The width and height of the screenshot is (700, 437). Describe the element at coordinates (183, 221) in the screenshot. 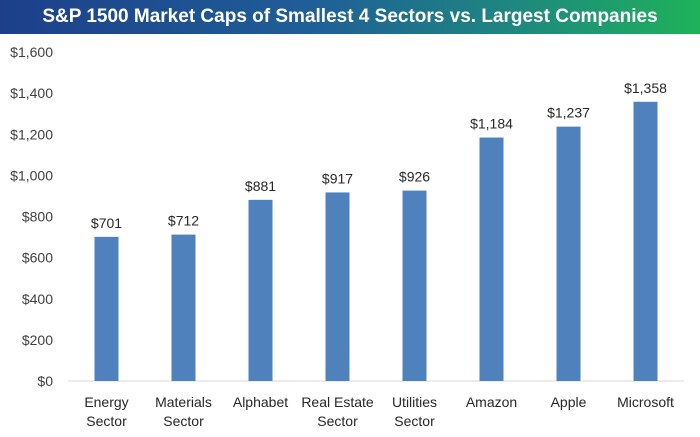

I see `data-label: $712` at that location.